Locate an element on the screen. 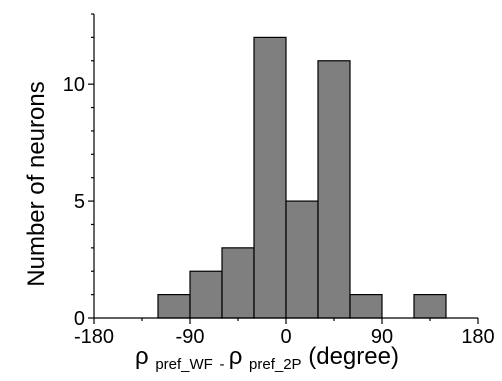 This screenshot has width=502, height=381. x-axis-title-rho1: ρ is located at coordinates (142, 356).